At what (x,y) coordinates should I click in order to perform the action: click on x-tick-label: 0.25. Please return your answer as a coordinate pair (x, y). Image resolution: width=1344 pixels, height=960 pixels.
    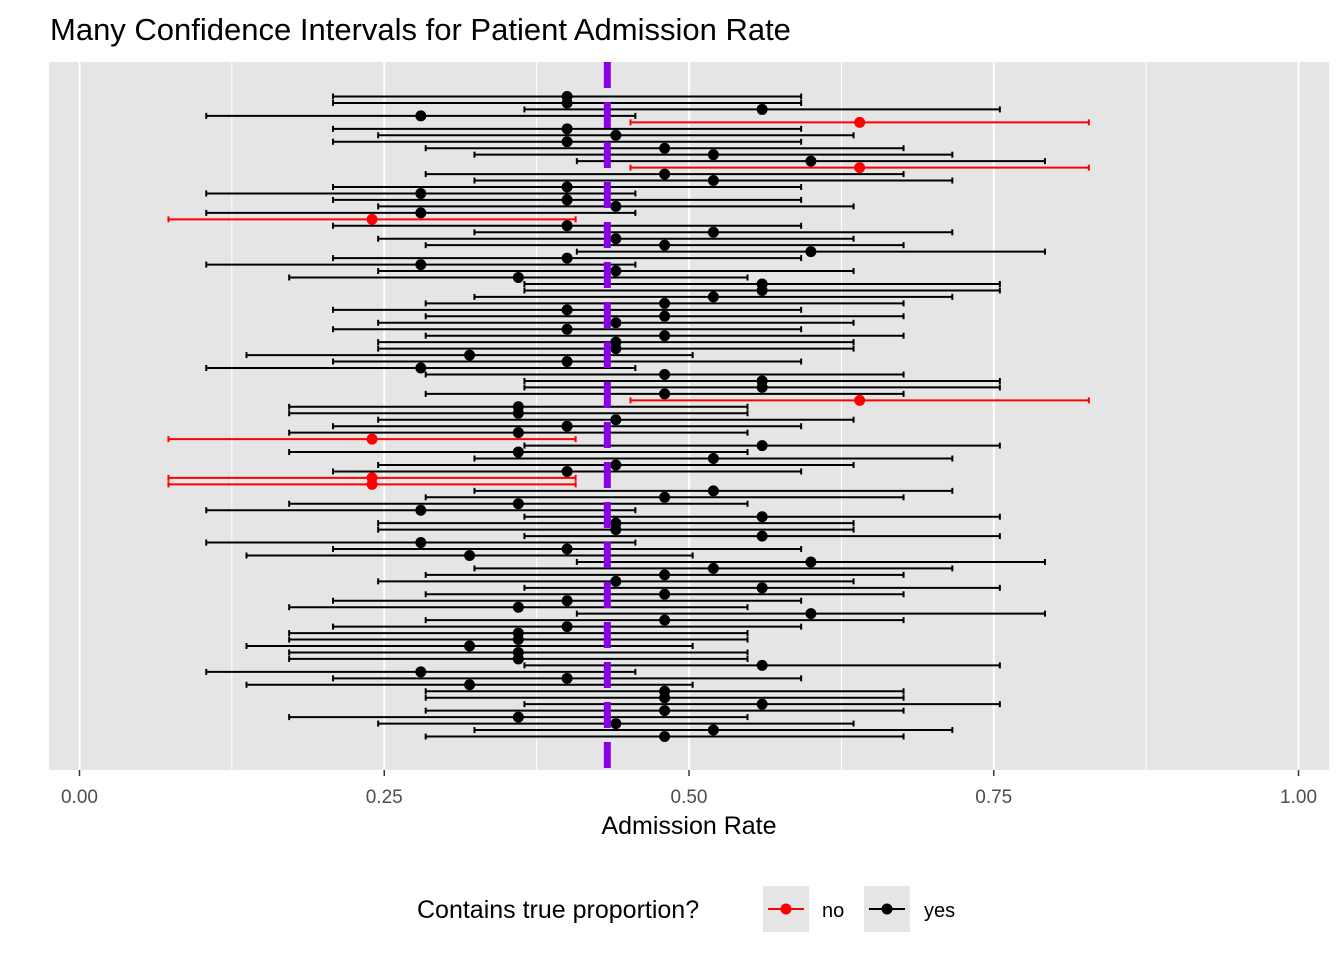
    Looking at the image, I should click on (384, 797).